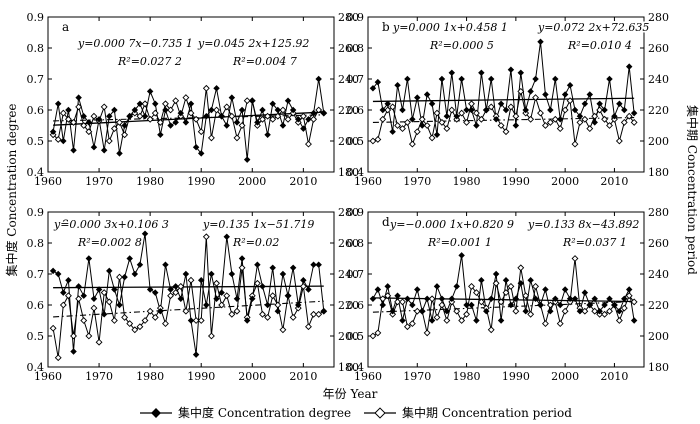  Describe the element at coordinates (380, 413) in the screenshot. I see `legend-period-marker` at that location.